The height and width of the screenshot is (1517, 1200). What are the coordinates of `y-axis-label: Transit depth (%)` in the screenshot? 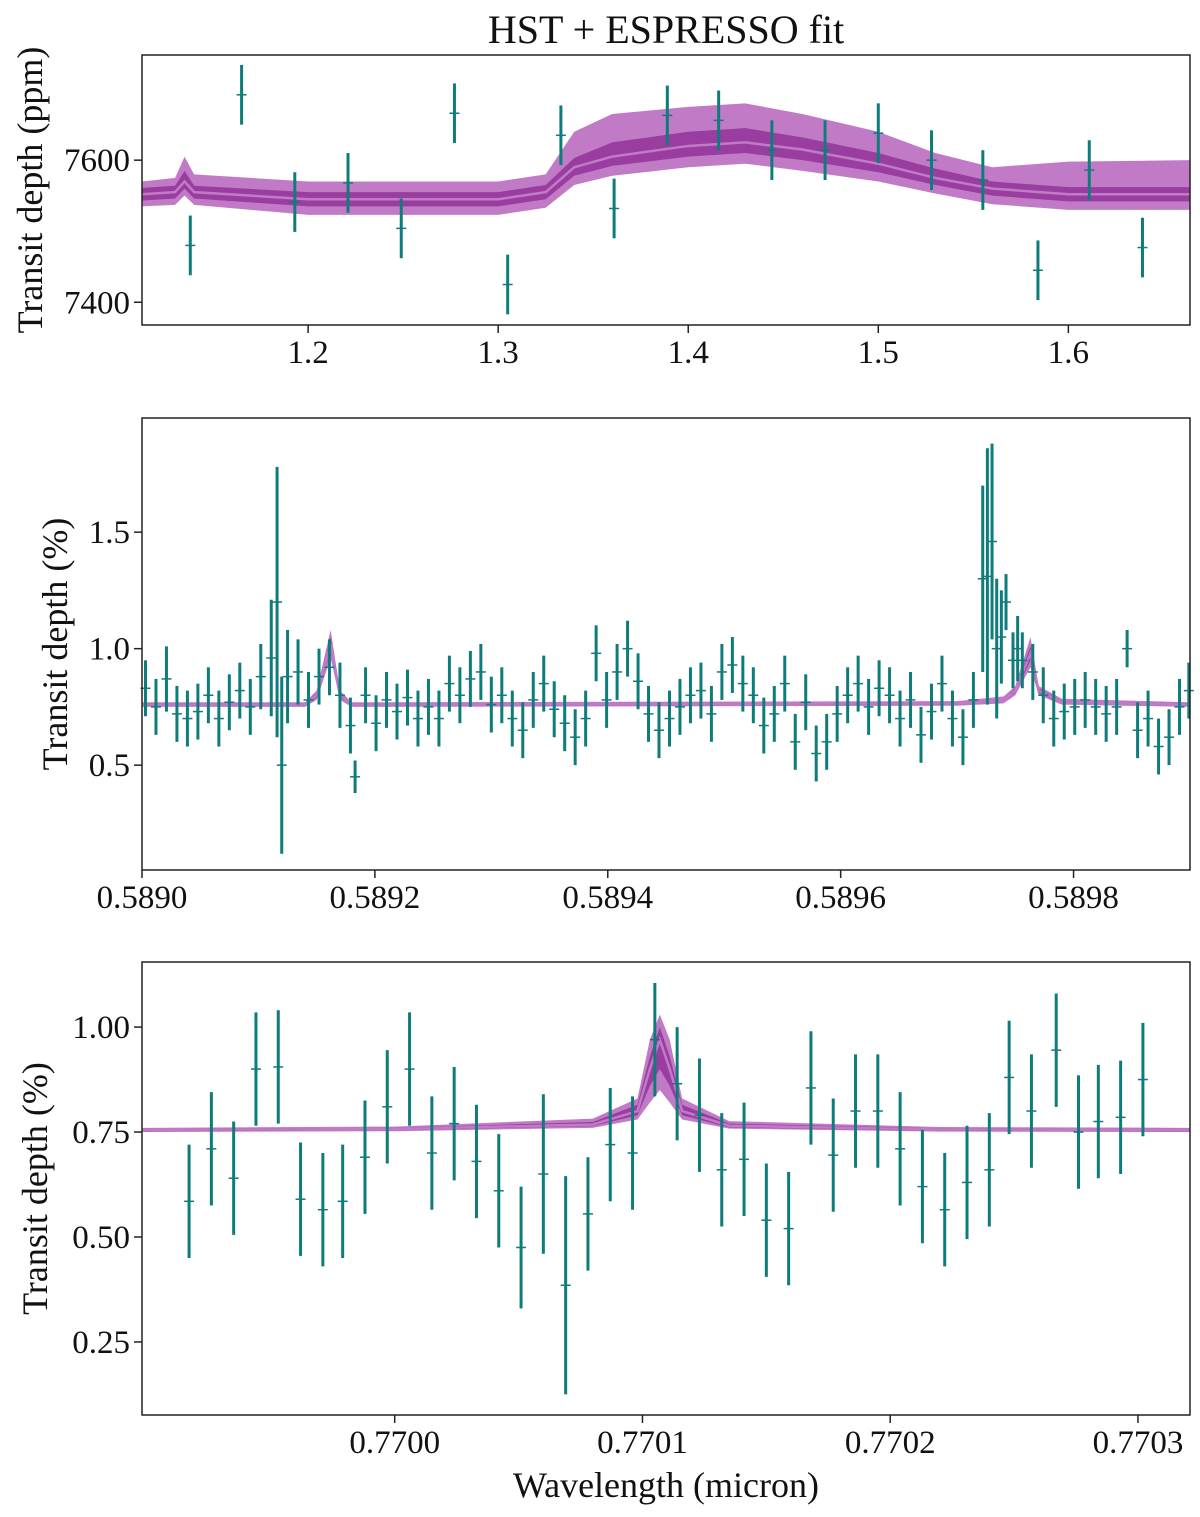 It's located at (55, 644).